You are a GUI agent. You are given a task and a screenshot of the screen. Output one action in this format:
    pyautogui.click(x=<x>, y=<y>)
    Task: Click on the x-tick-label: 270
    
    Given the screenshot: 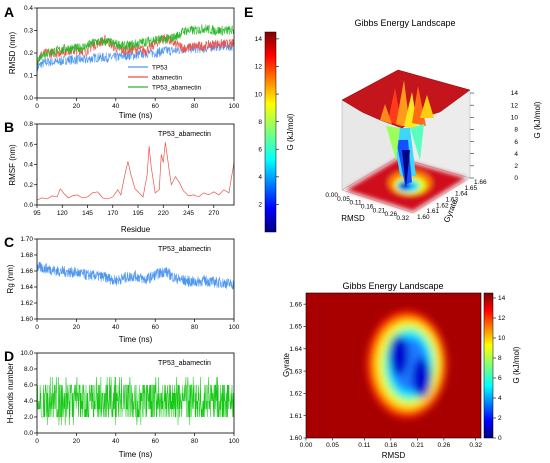 What is the action you would take?
    pyautogui.click(x=213, y=213)
    